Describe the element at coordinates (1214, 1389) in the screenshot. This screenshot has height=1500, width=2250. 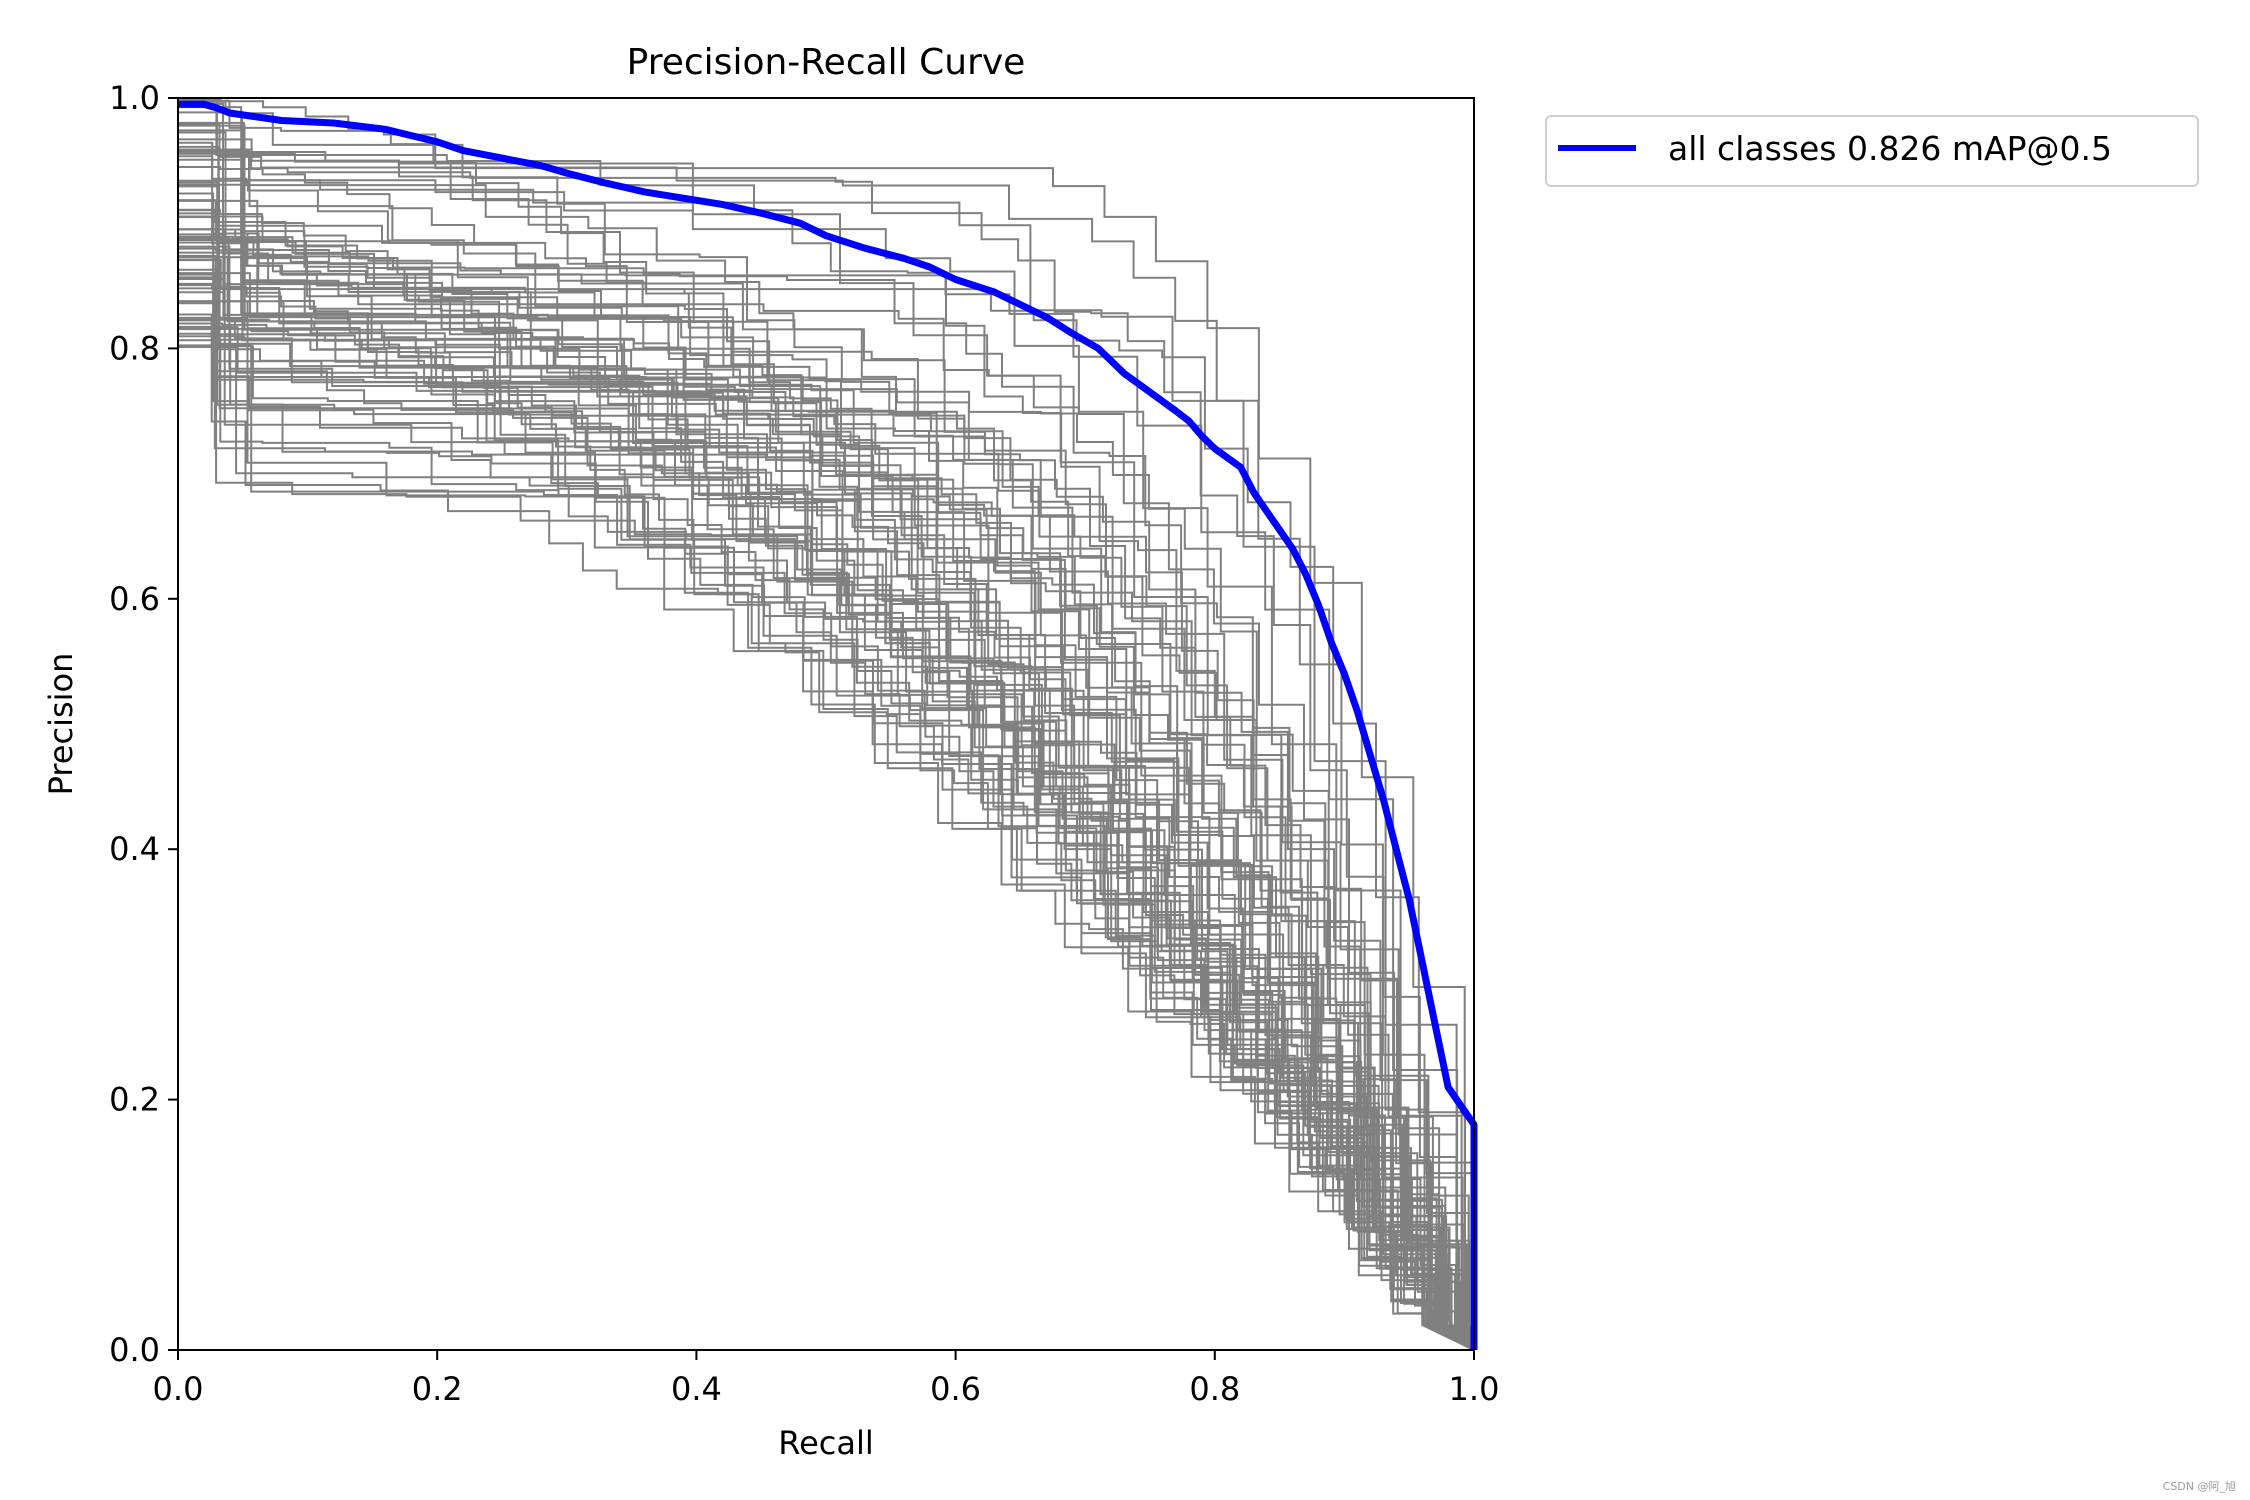
I see `x-tick-label: 0.8` at that location.